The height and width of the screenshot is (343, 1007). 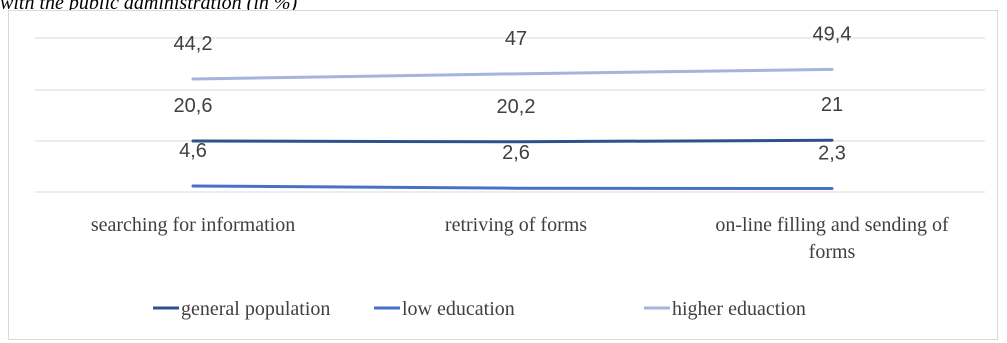 What do you see at coordinates (193, 44) in the screenshot?
I see `data-label: 44,2` at bounding box center [193, 44].